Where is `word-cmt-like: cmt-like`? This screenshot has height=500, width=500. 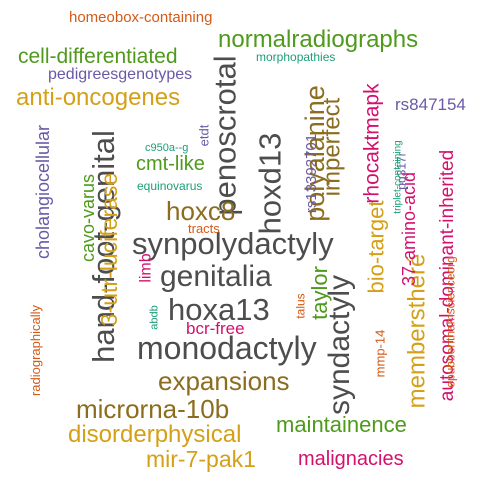 word-cmt-like: cmt-like is located at coordinates (170, 164).